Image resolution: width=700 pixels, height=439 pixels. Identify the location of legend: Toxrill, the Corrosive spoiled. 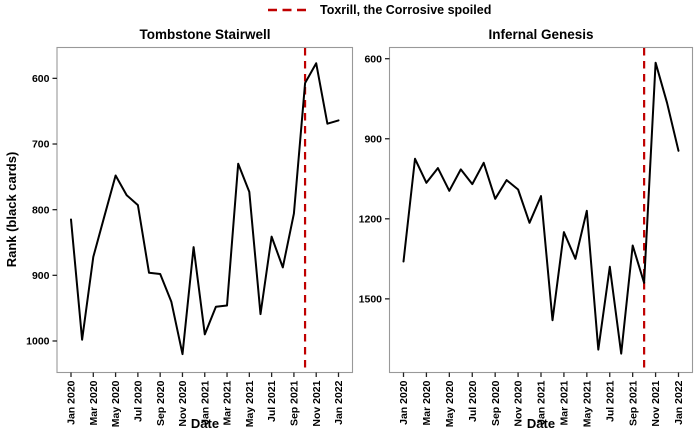
(379, 10).